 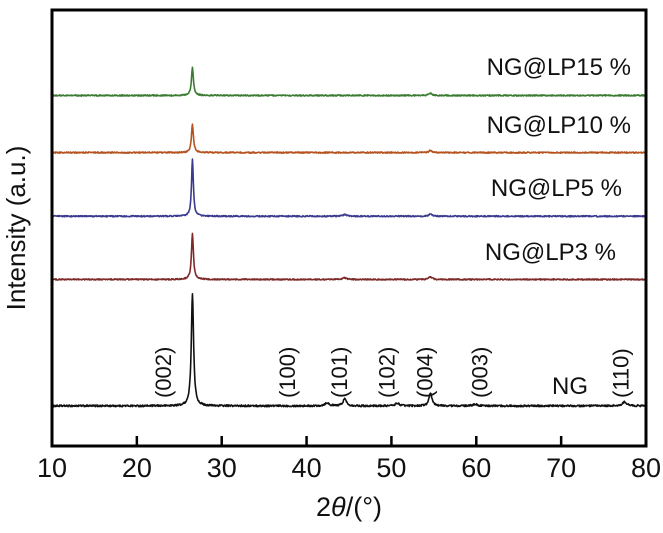 What do you see at coordinates (391, 468) in the screenshot?
I see `x-tick-label: 50` at bounding box center [391, 468].